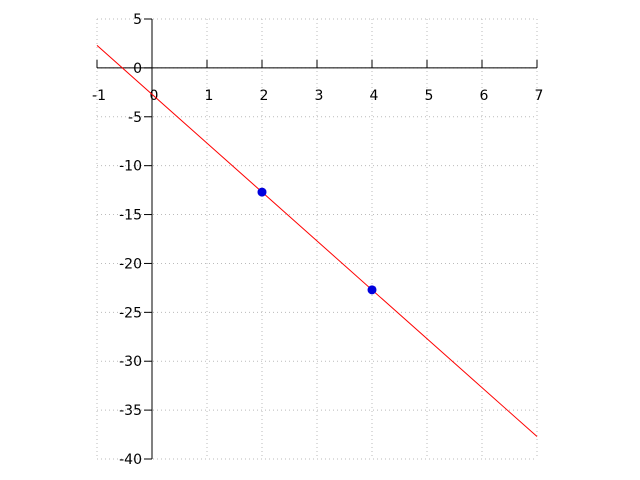 The image size is (640, 480). Describe the element at coordinates (484, 96) in the screenshot. I see `x-tick-label: 6` at that location.